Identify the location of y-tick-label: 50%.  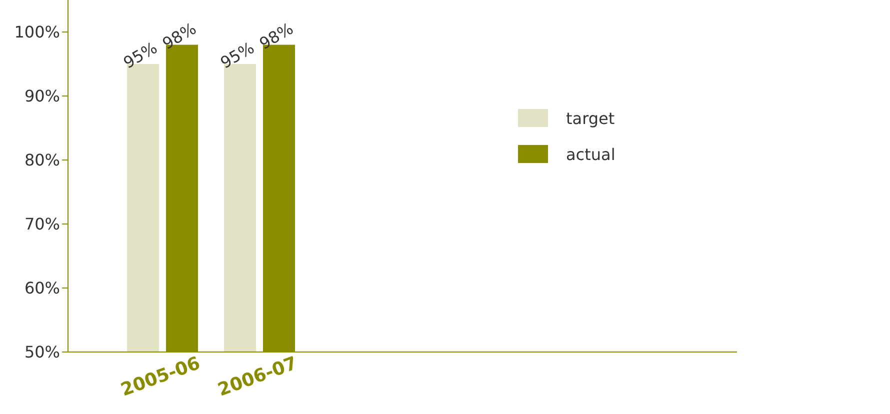
(42, 352).